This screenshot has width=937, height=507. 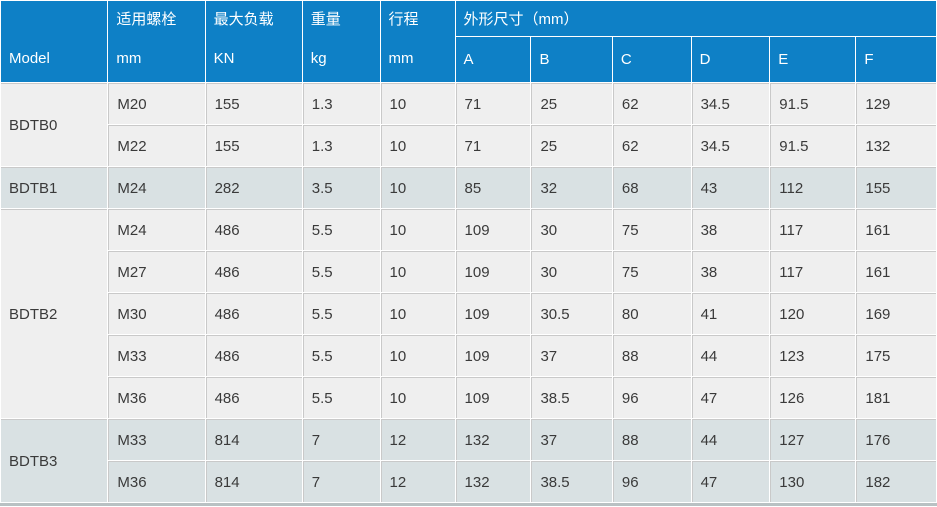 I want to click on cell-dim-e: 130, so click(x=813, y=481).